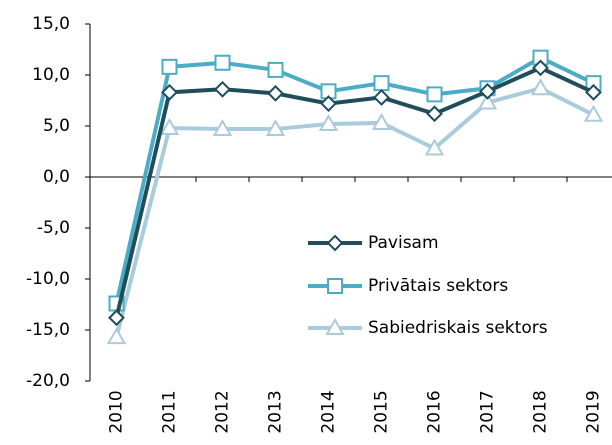 The height and width of the screenshot is (445, 612). I want to click on x-tick-label: 2018, so click(541, 411).